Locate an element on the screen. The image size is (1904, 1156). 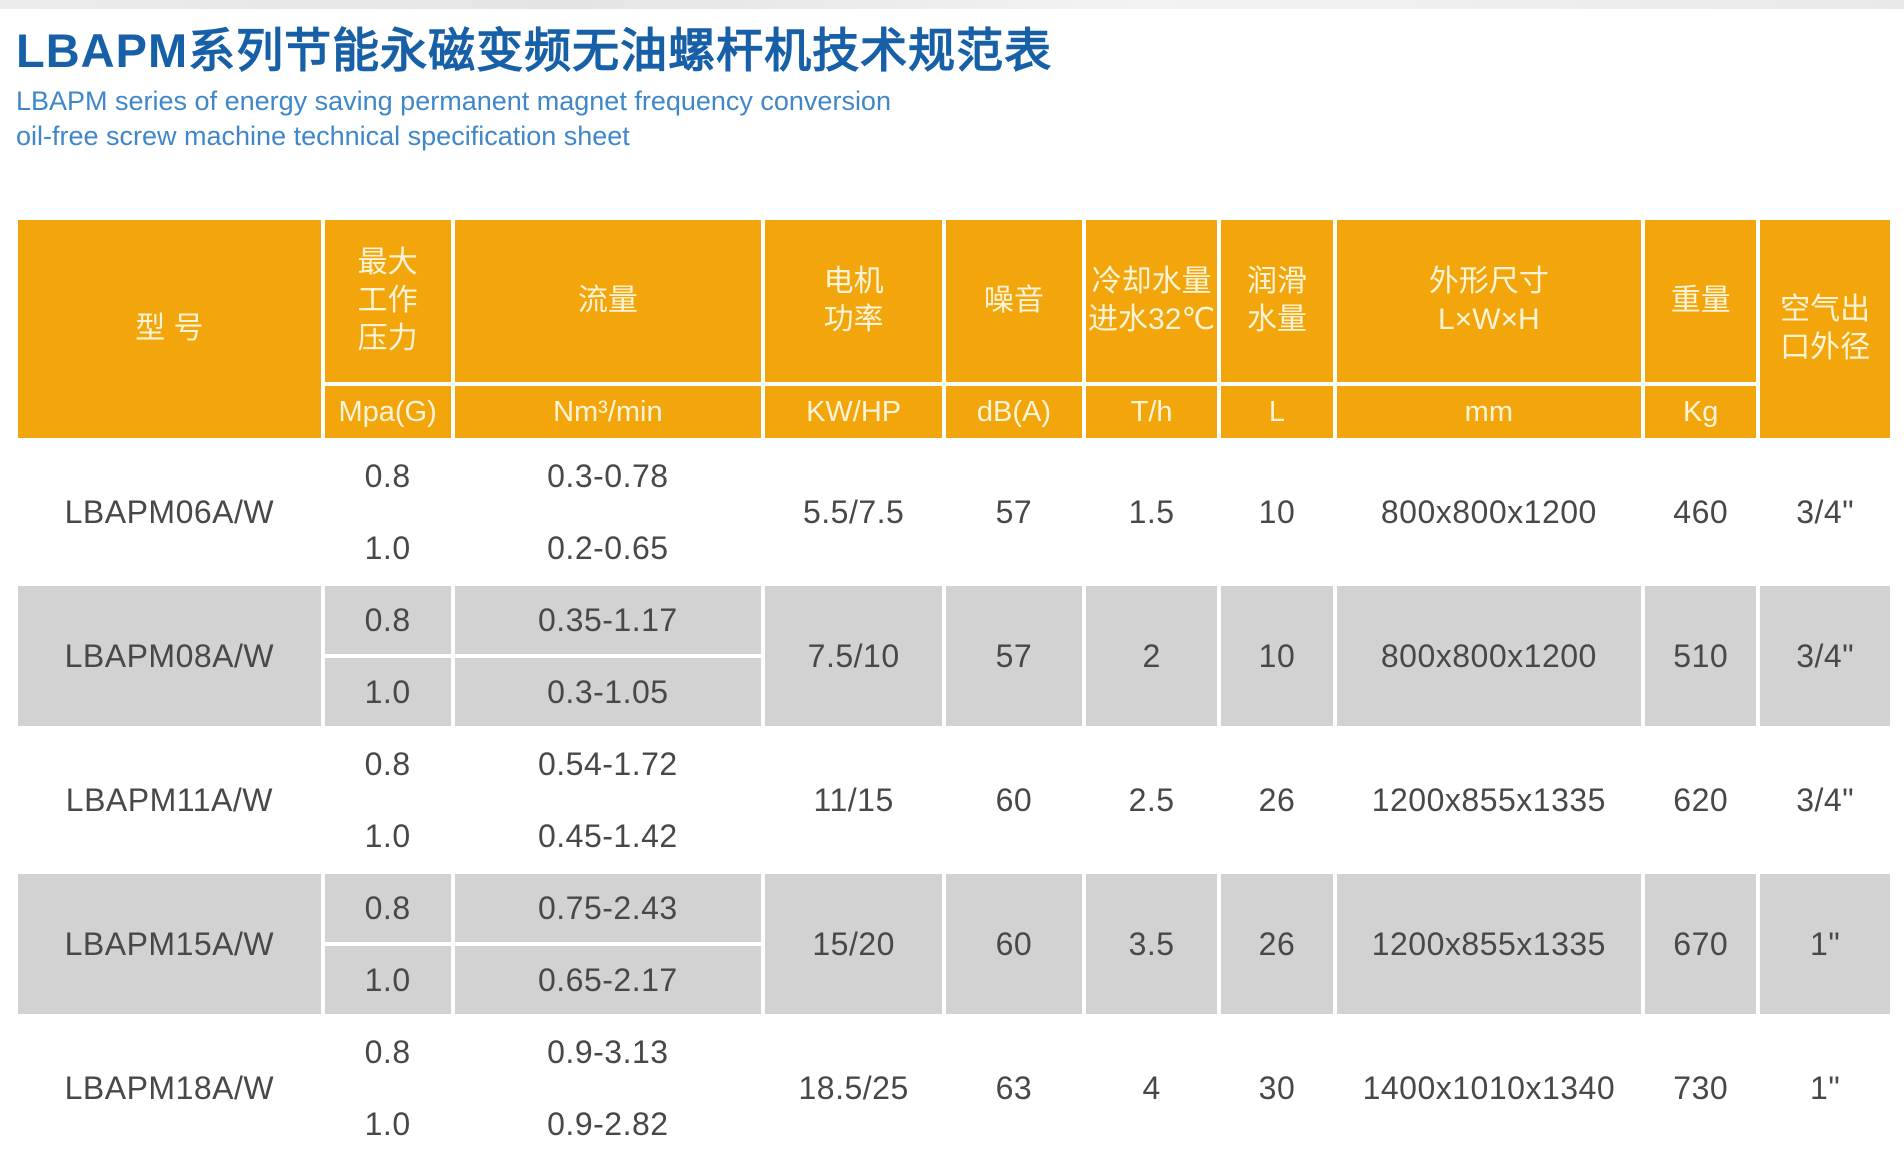
cooling-cell: 4 is located at coordinates (1151, 1087).